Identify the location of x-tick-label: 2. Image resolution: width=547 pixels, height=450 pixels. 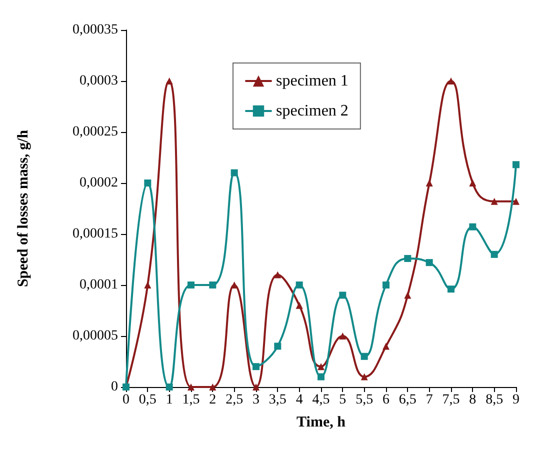
(212, 400).